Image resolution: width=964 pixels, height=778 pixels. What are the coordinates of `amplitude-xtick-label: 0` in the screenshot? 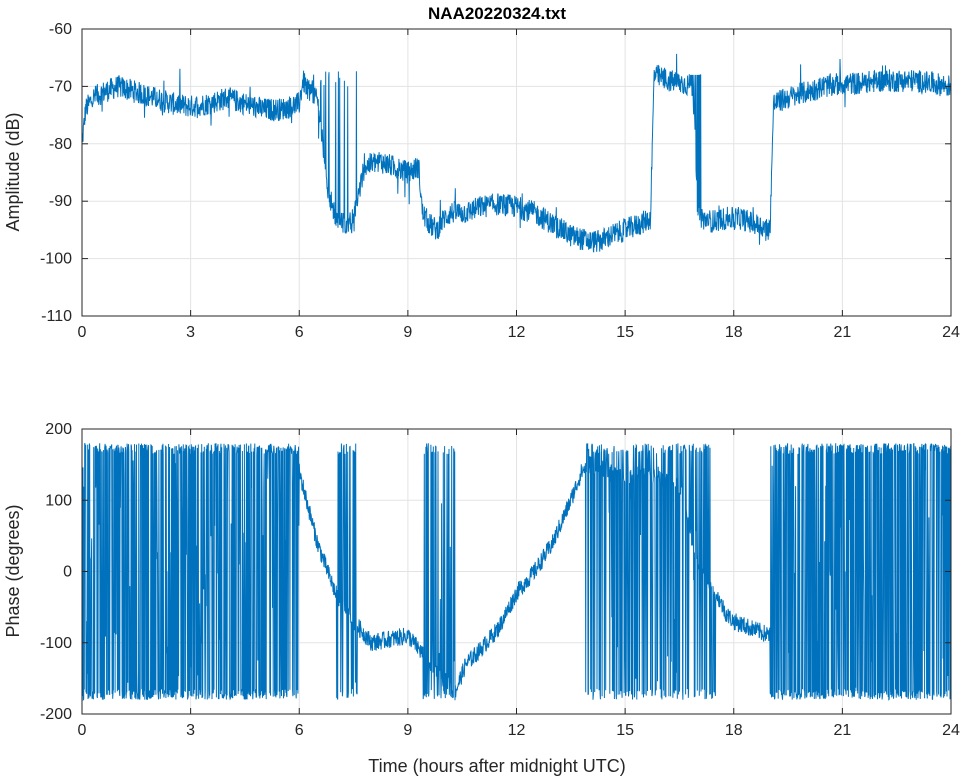 It's located at (82, 332).